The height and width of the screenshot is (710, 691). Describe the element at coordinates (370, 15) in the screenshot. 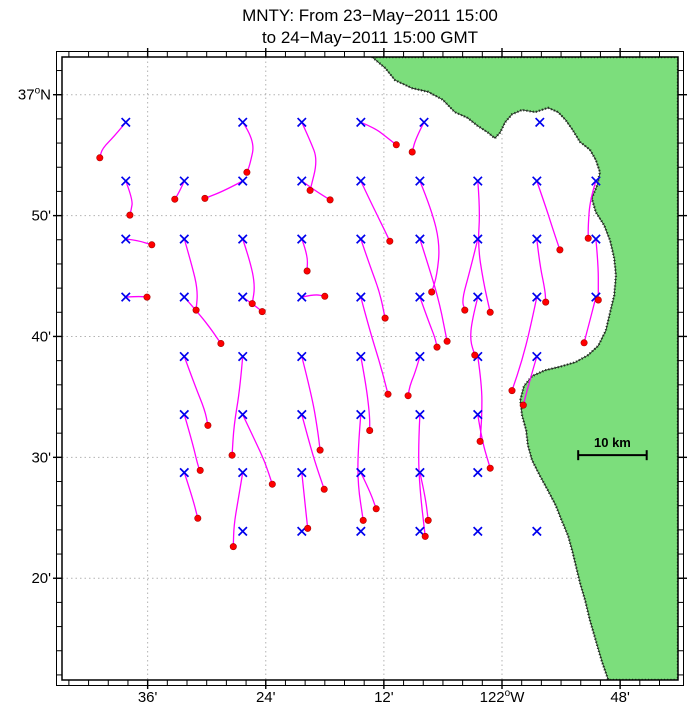

I see `figure-title-line1: MNTY: From 23−May−2011 15:00` at that location.